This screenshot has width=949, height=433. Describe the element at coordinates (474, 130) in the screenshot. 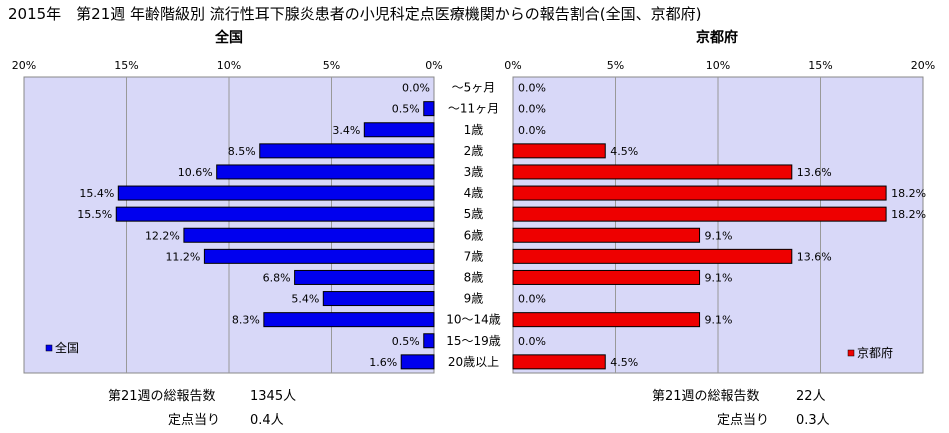

I see `category-label: 1歳` at that location.